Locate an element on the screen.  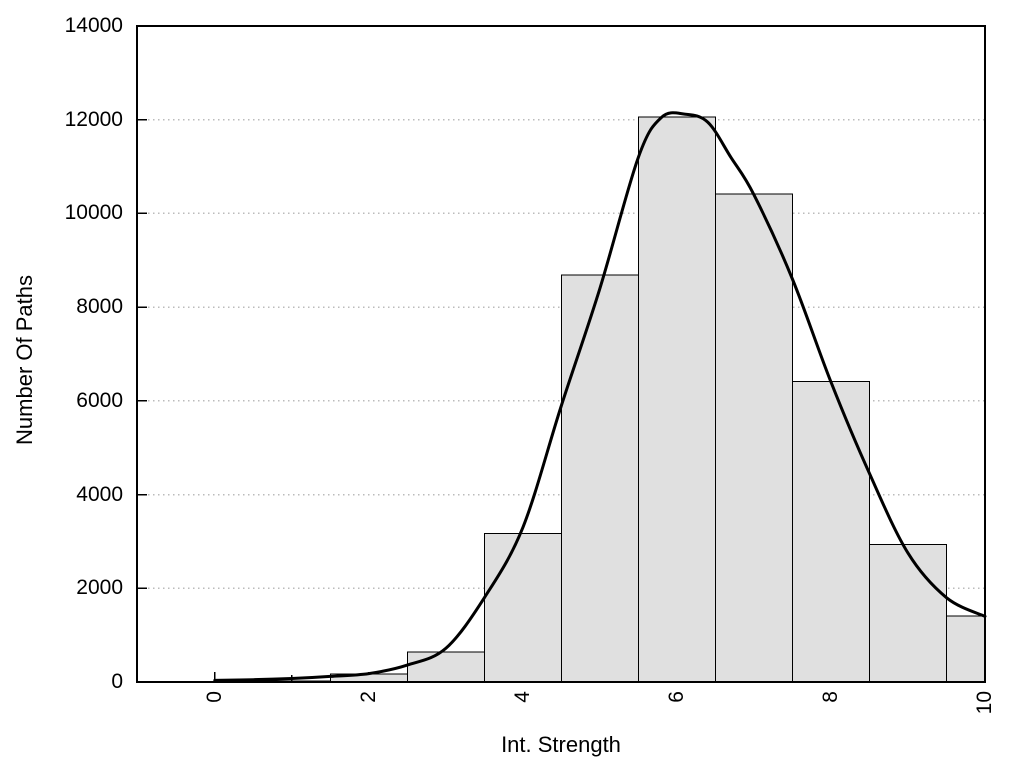
y-tick-label: 10000 is located at coordinates (93, 213).